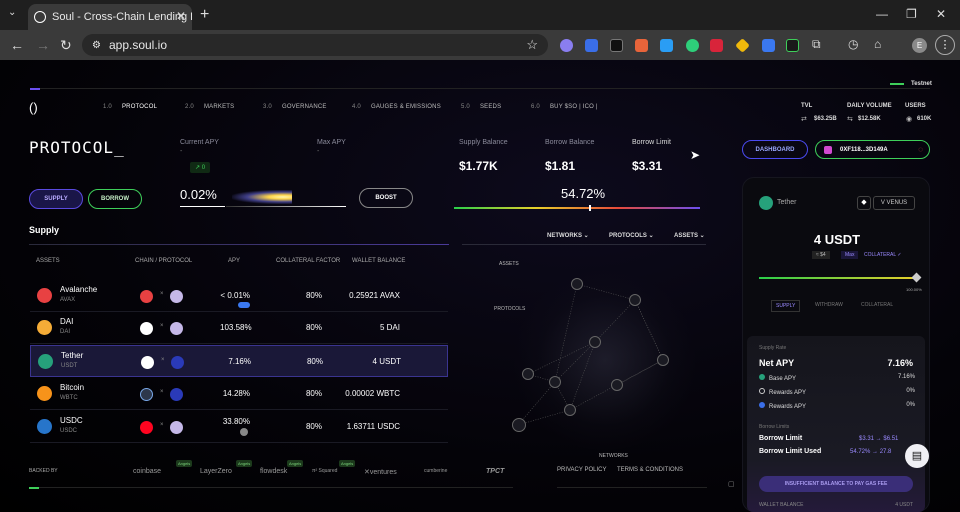  What do you see at coordinates (315, 45) in the screenshot?
I see `address-bar: ⚙ app.soul.io ☆` at bounding box center [315, 45].